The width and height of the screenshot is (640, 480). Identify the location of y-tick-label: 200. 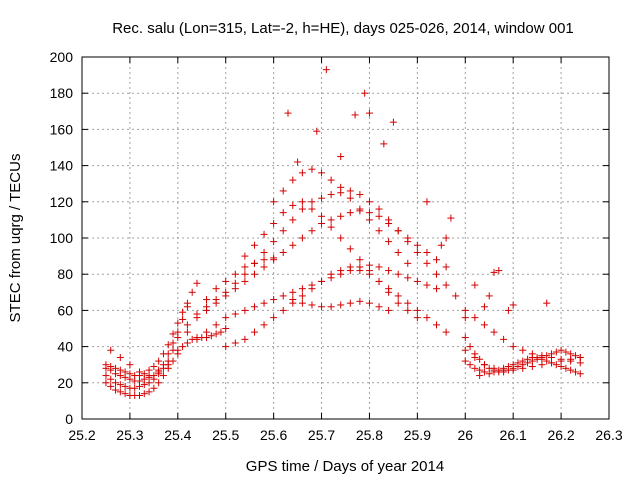
(62, 57).